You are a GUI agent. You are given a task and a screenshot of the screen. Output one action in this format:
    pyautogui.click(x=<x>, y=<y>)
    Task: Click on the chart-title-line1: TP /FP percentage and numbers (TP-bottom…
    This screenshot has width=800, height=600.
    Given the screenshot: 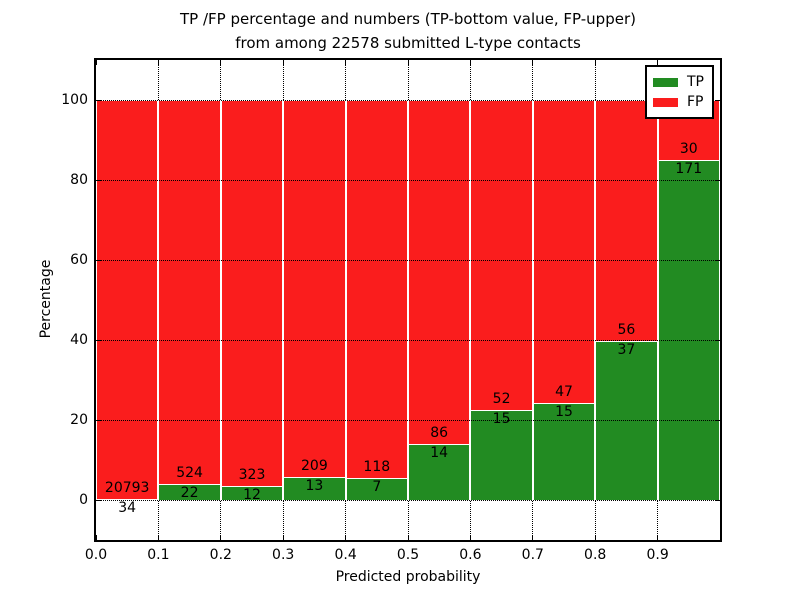 What is the action you would take?
    pyautogui.click(x=408, y=19)
    